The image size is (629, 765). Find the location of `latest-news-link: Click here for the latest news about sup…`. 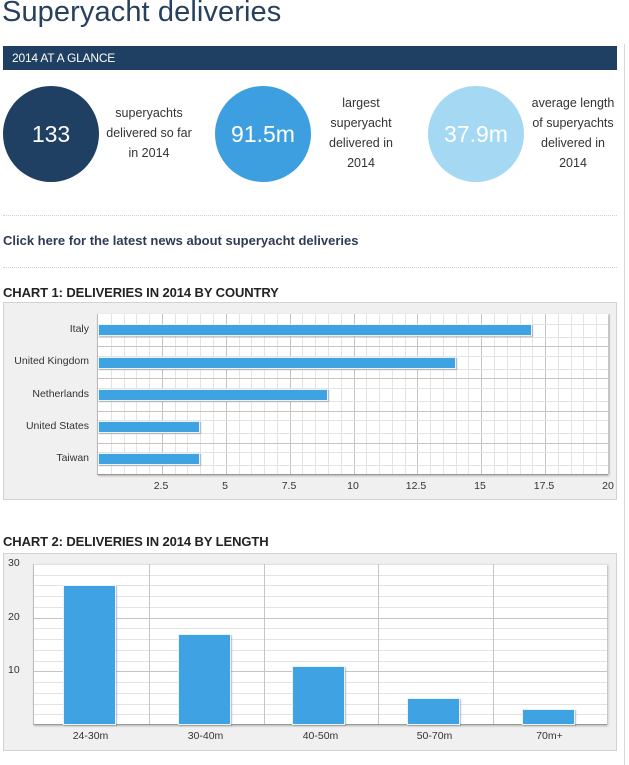

latest-news-link: Click here for the latest news about sup… is located at coordinates (181, 240).